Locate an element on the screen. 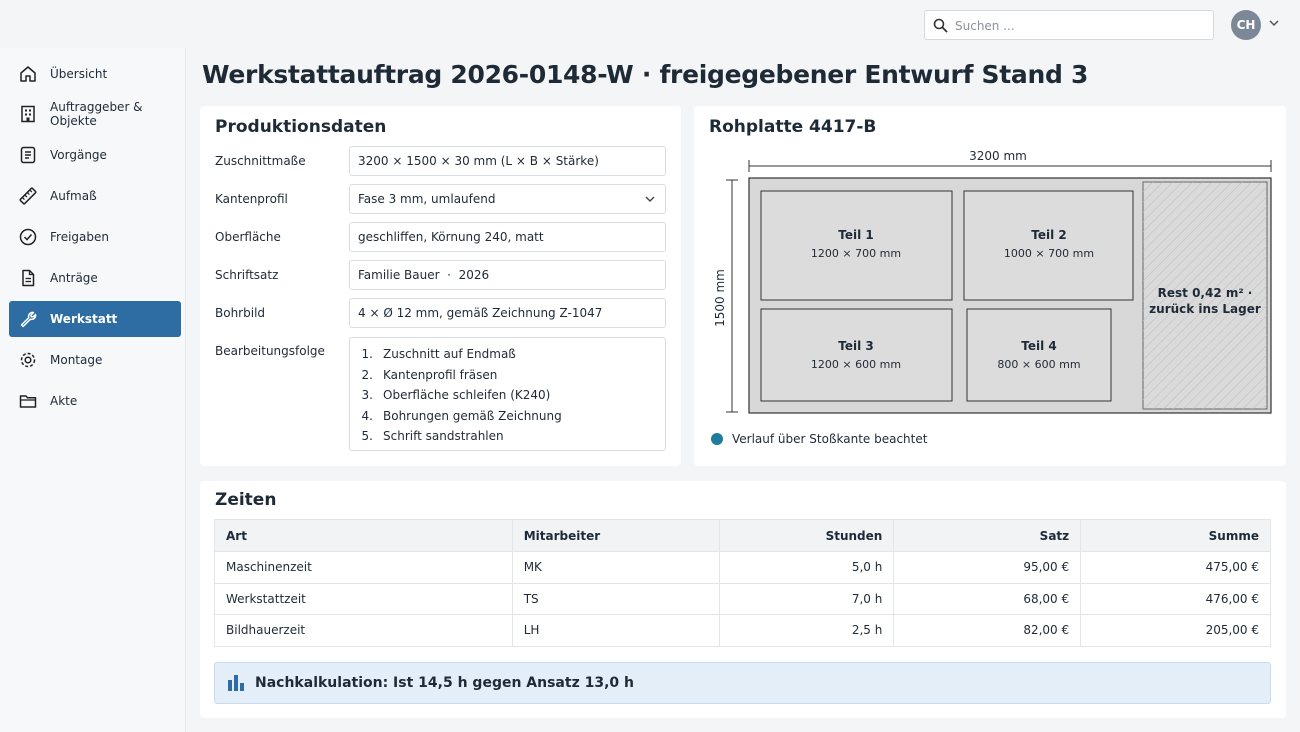 The width and height of the screenshot is (1300, 732). sidebar-item-akte: Akte is located at coordinates (95, 401).